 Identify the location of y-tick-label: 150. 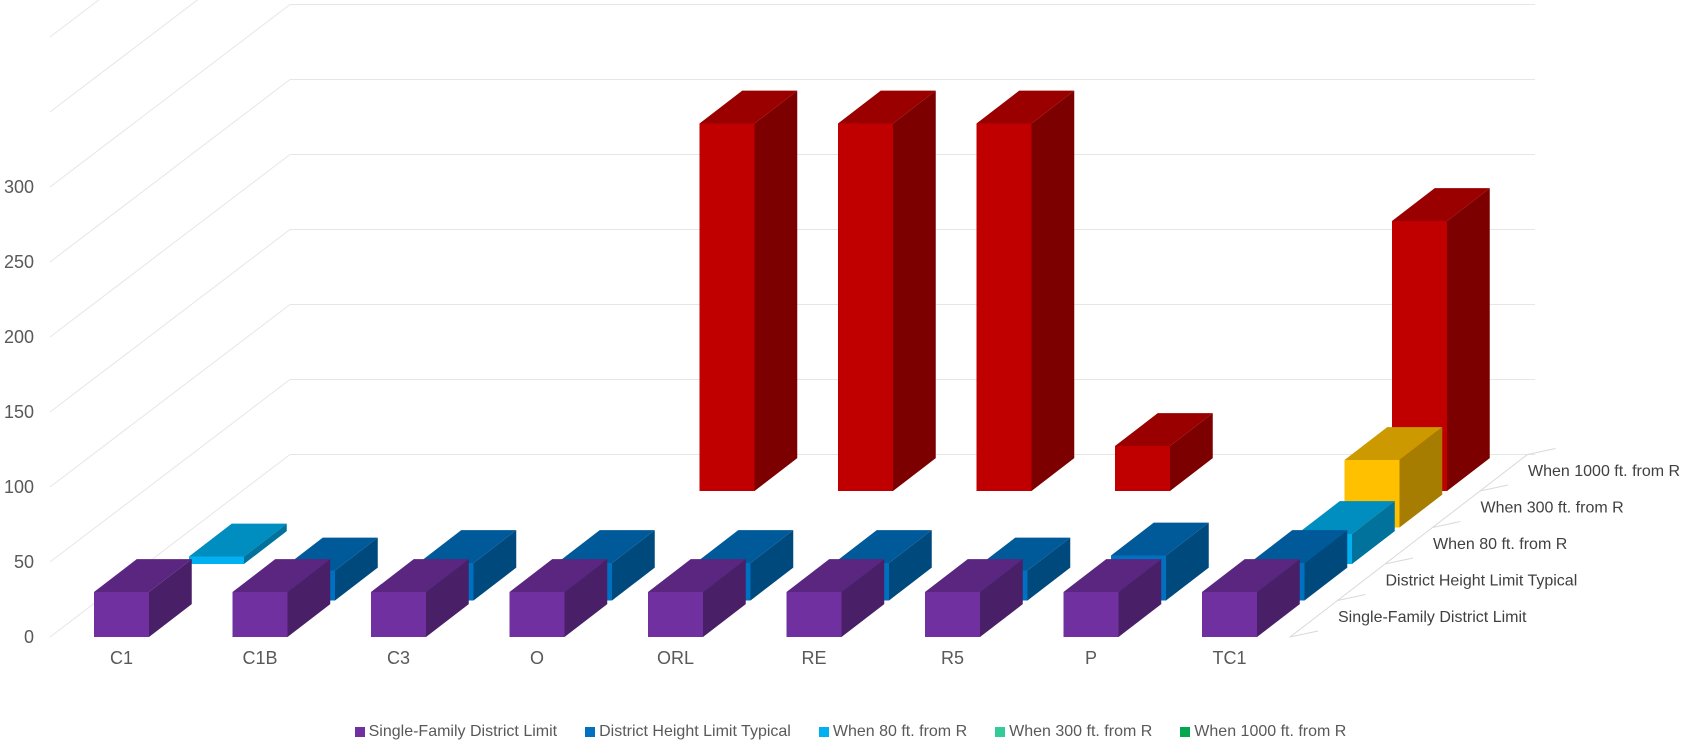
(19, 412).